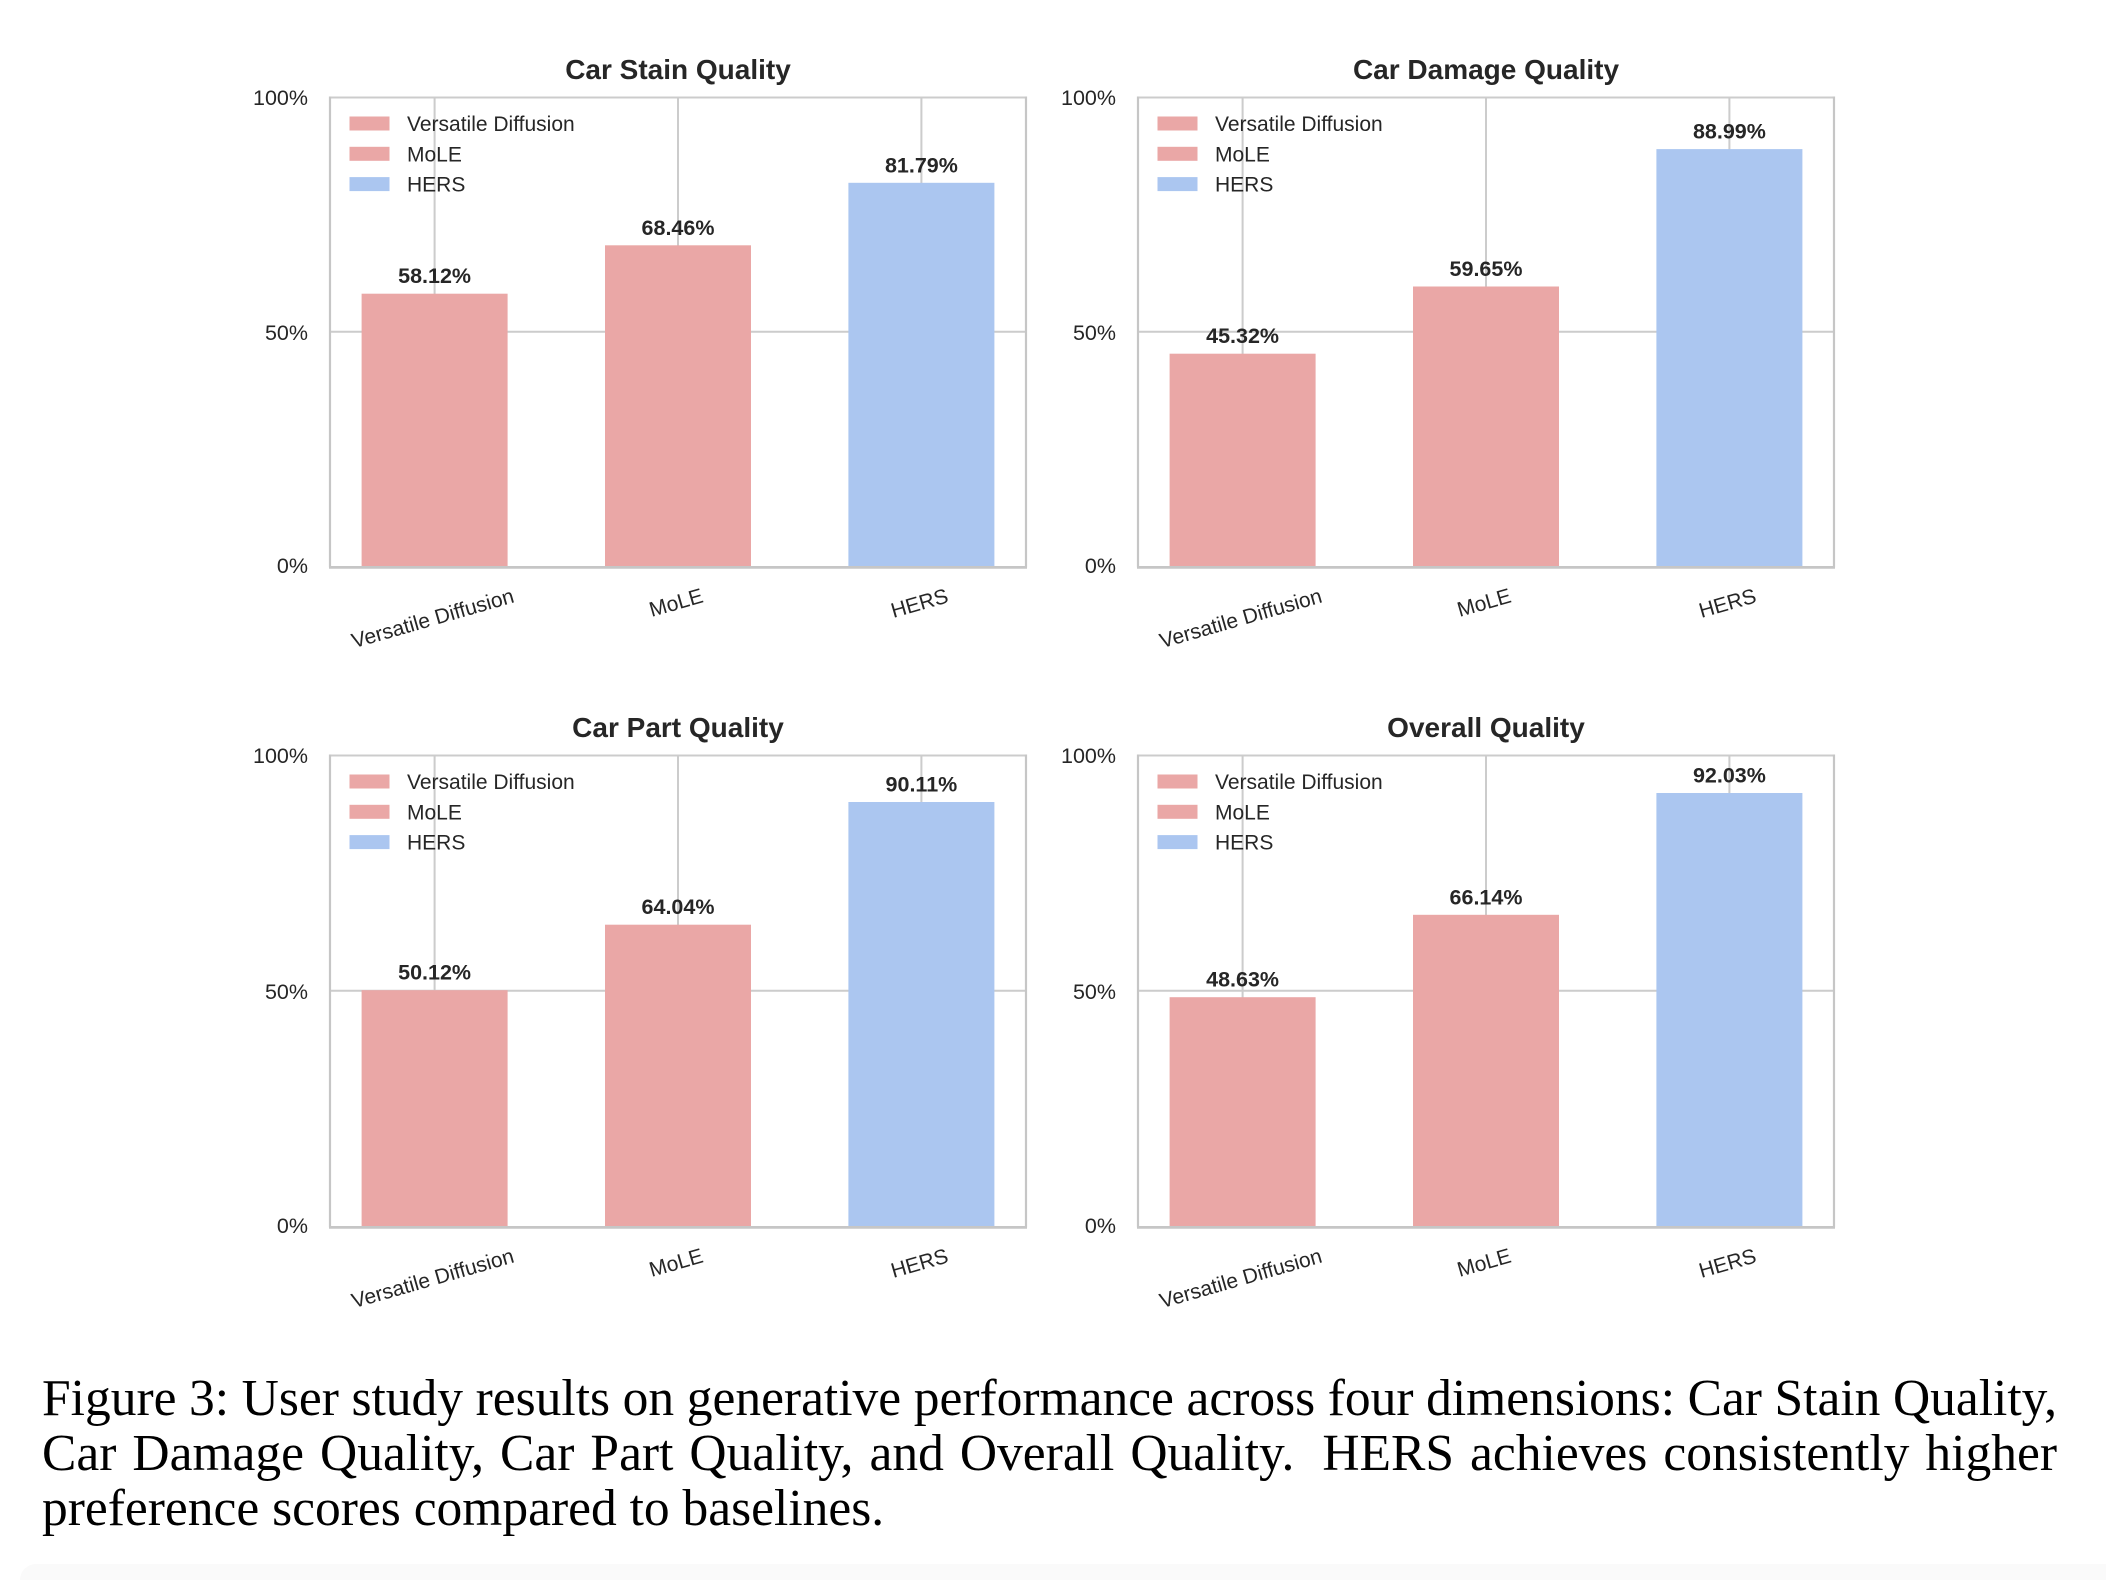 Image resolution: width=2106 pixels, height=1580 pixels. What do you see at coordinates (678, 907) in the screenshot?
I see `svg-text: 64.04%` at bounding box center [678, 907].